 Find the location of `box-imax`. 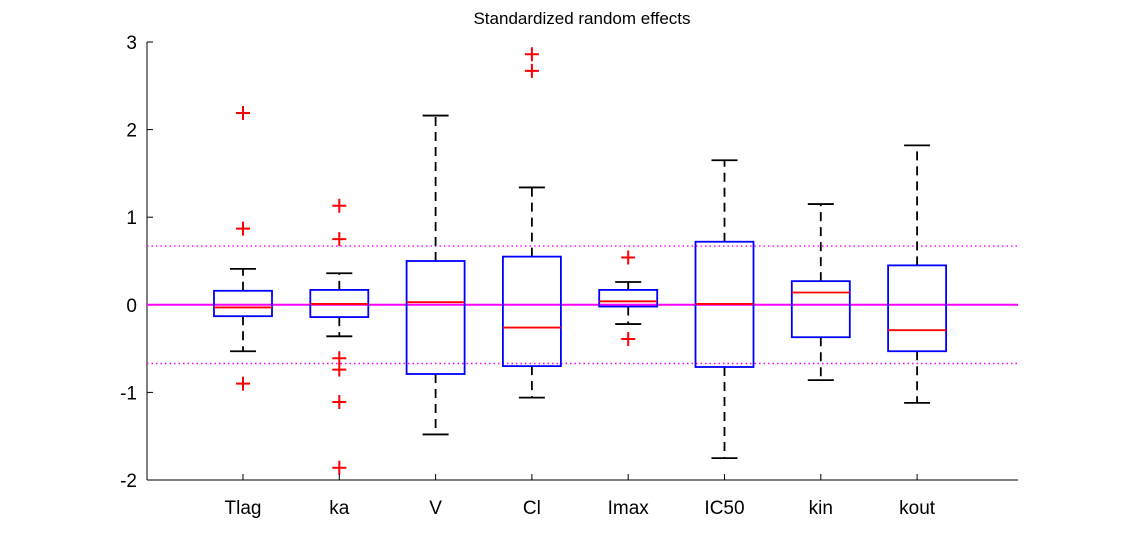

box-imax is located at coordinates (628, 298).